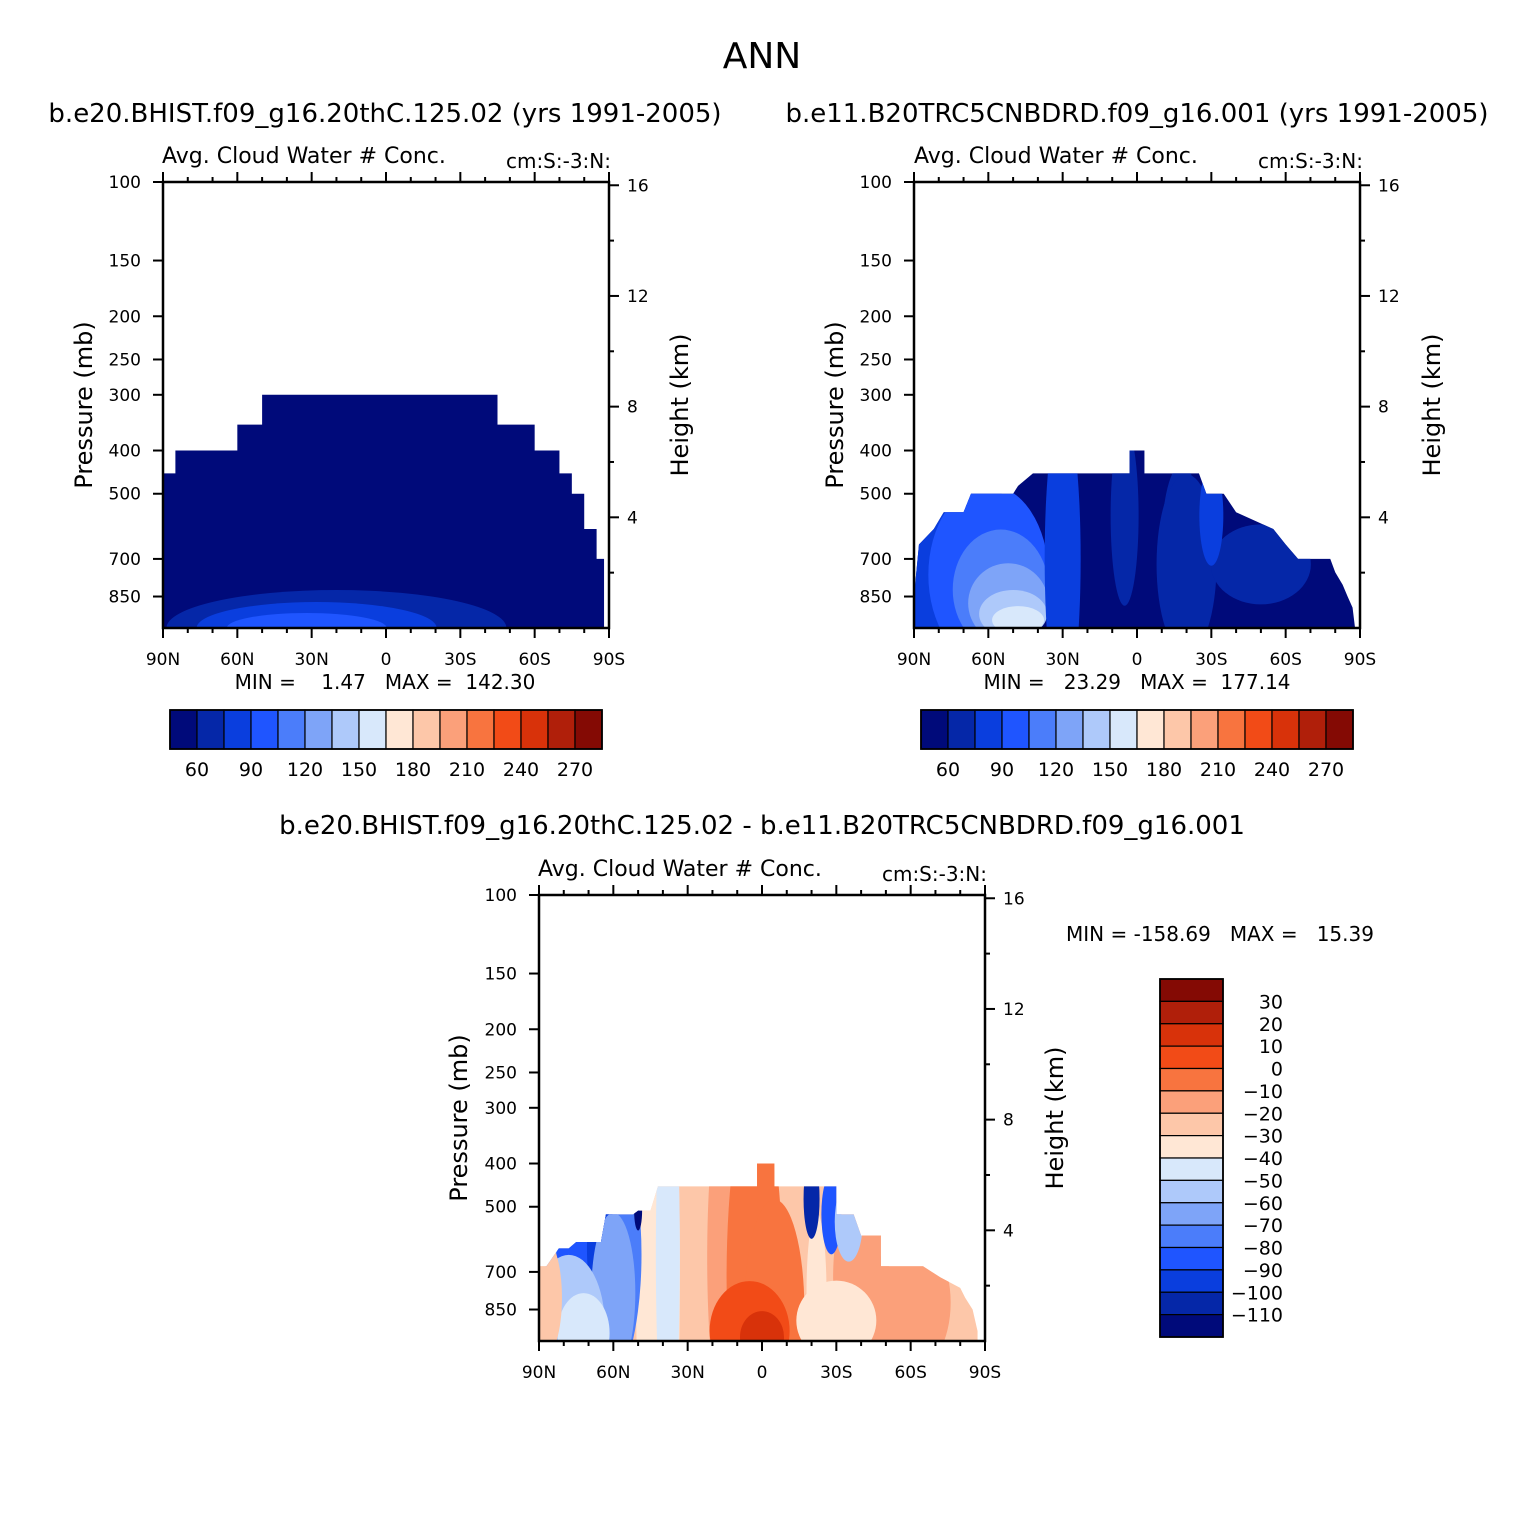 The height and width of the screenshot is (1524, 1524). What do you see at coordinates (125, 495) in the screenshot?
I see `case1-ytick-label: 500` at bounding box center [125, 495].